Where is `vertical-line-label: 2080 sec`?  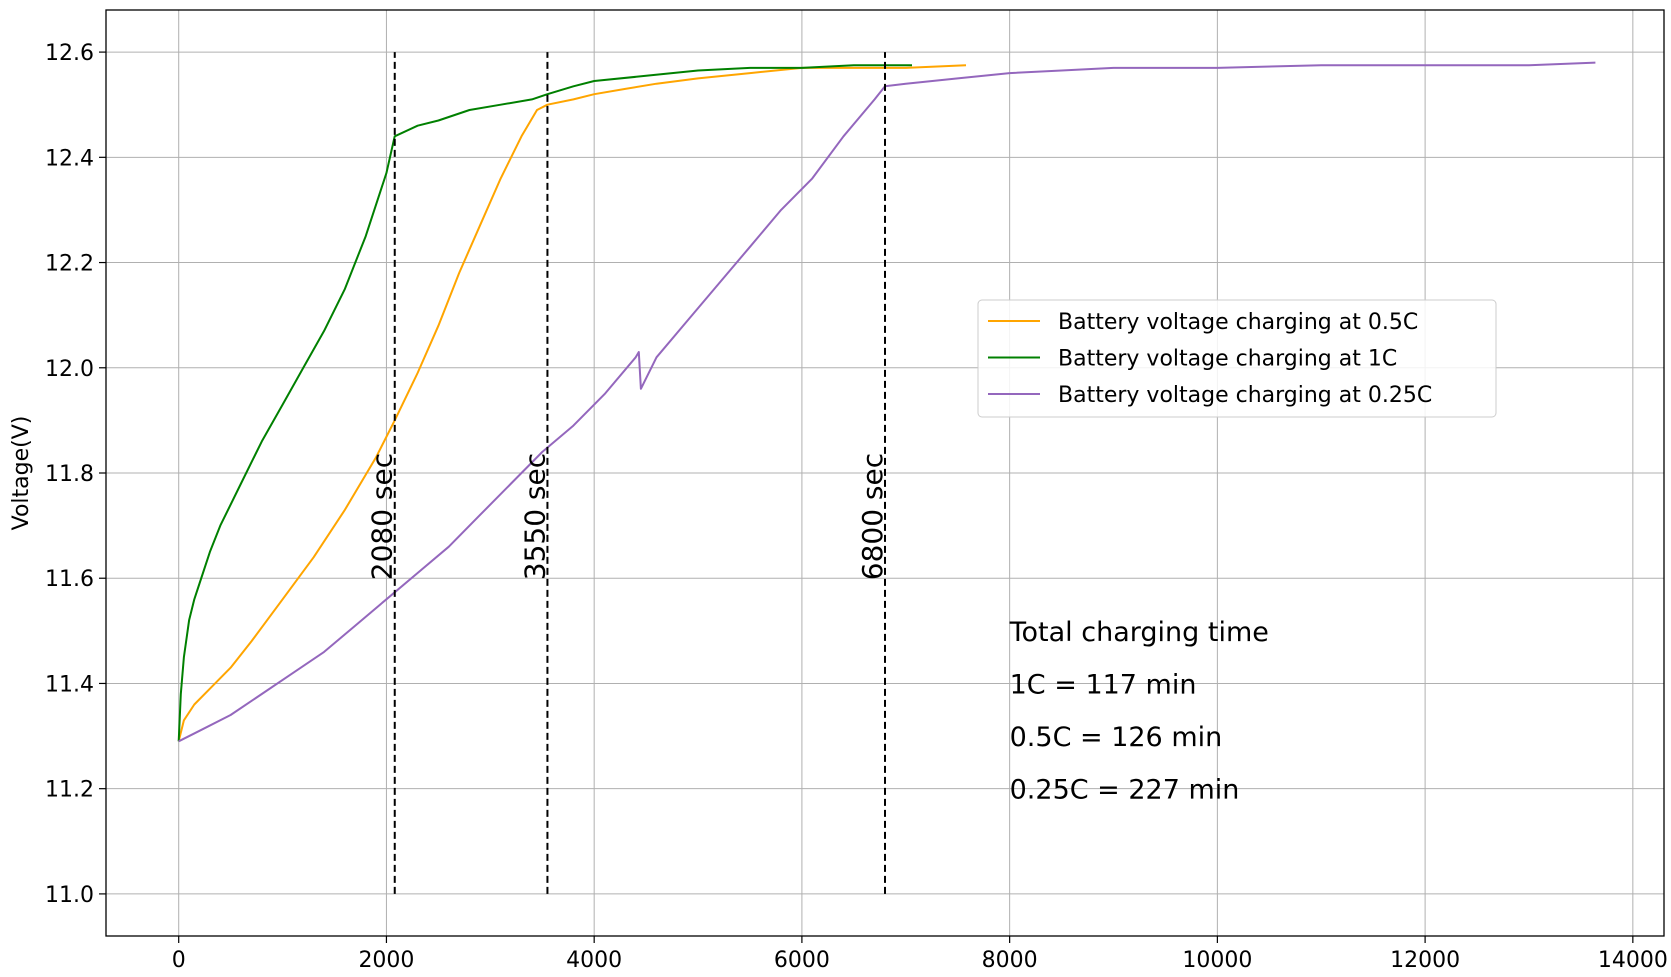
vertical-line-label: 2080 sec is located at coordinates (382, 516).